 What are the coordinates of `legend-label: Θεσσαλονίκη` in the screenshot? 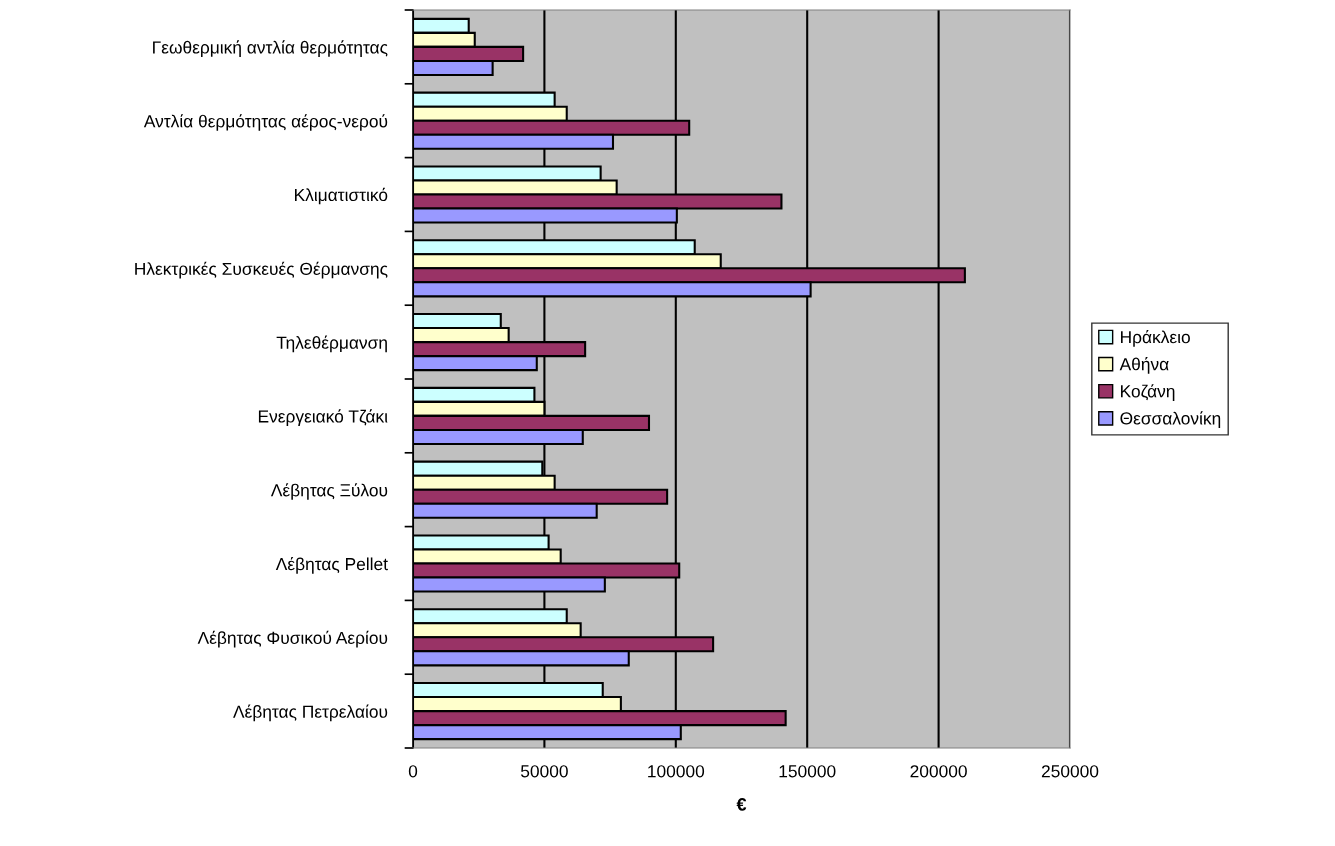 It's located at (1170, 419).